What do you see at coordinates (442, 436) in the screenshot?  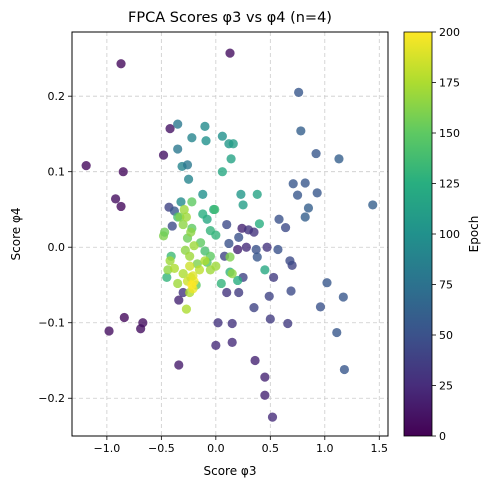 I see `colorbar-tick-label: 0` at bounding box center [442, 436].